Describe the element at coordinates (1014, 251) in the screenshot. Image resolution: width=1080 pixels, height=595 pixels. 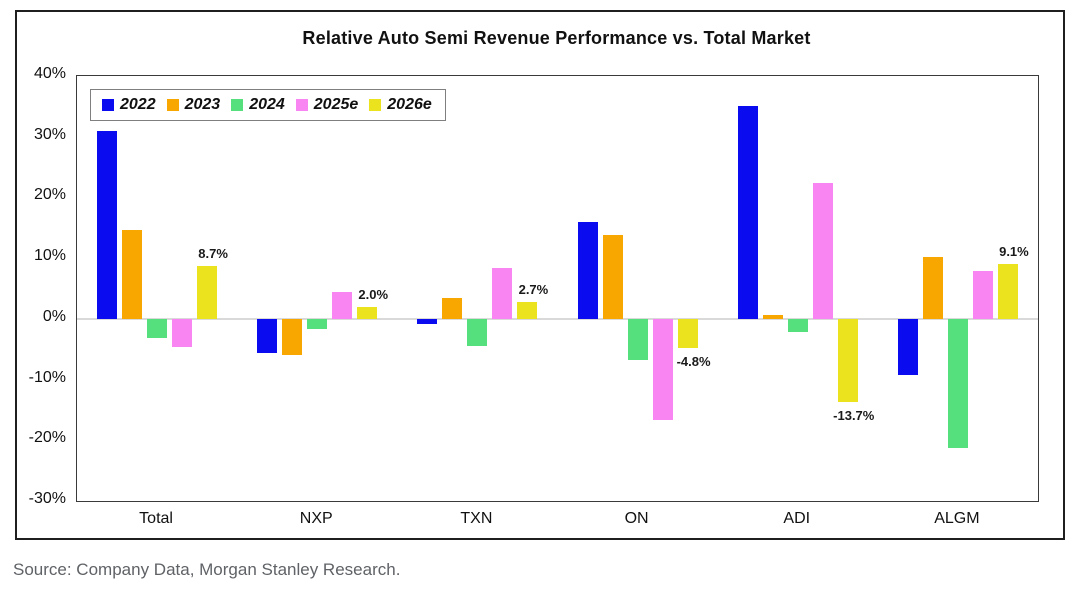
I see `data-label-2026e-algm: 9.1%` at that location.